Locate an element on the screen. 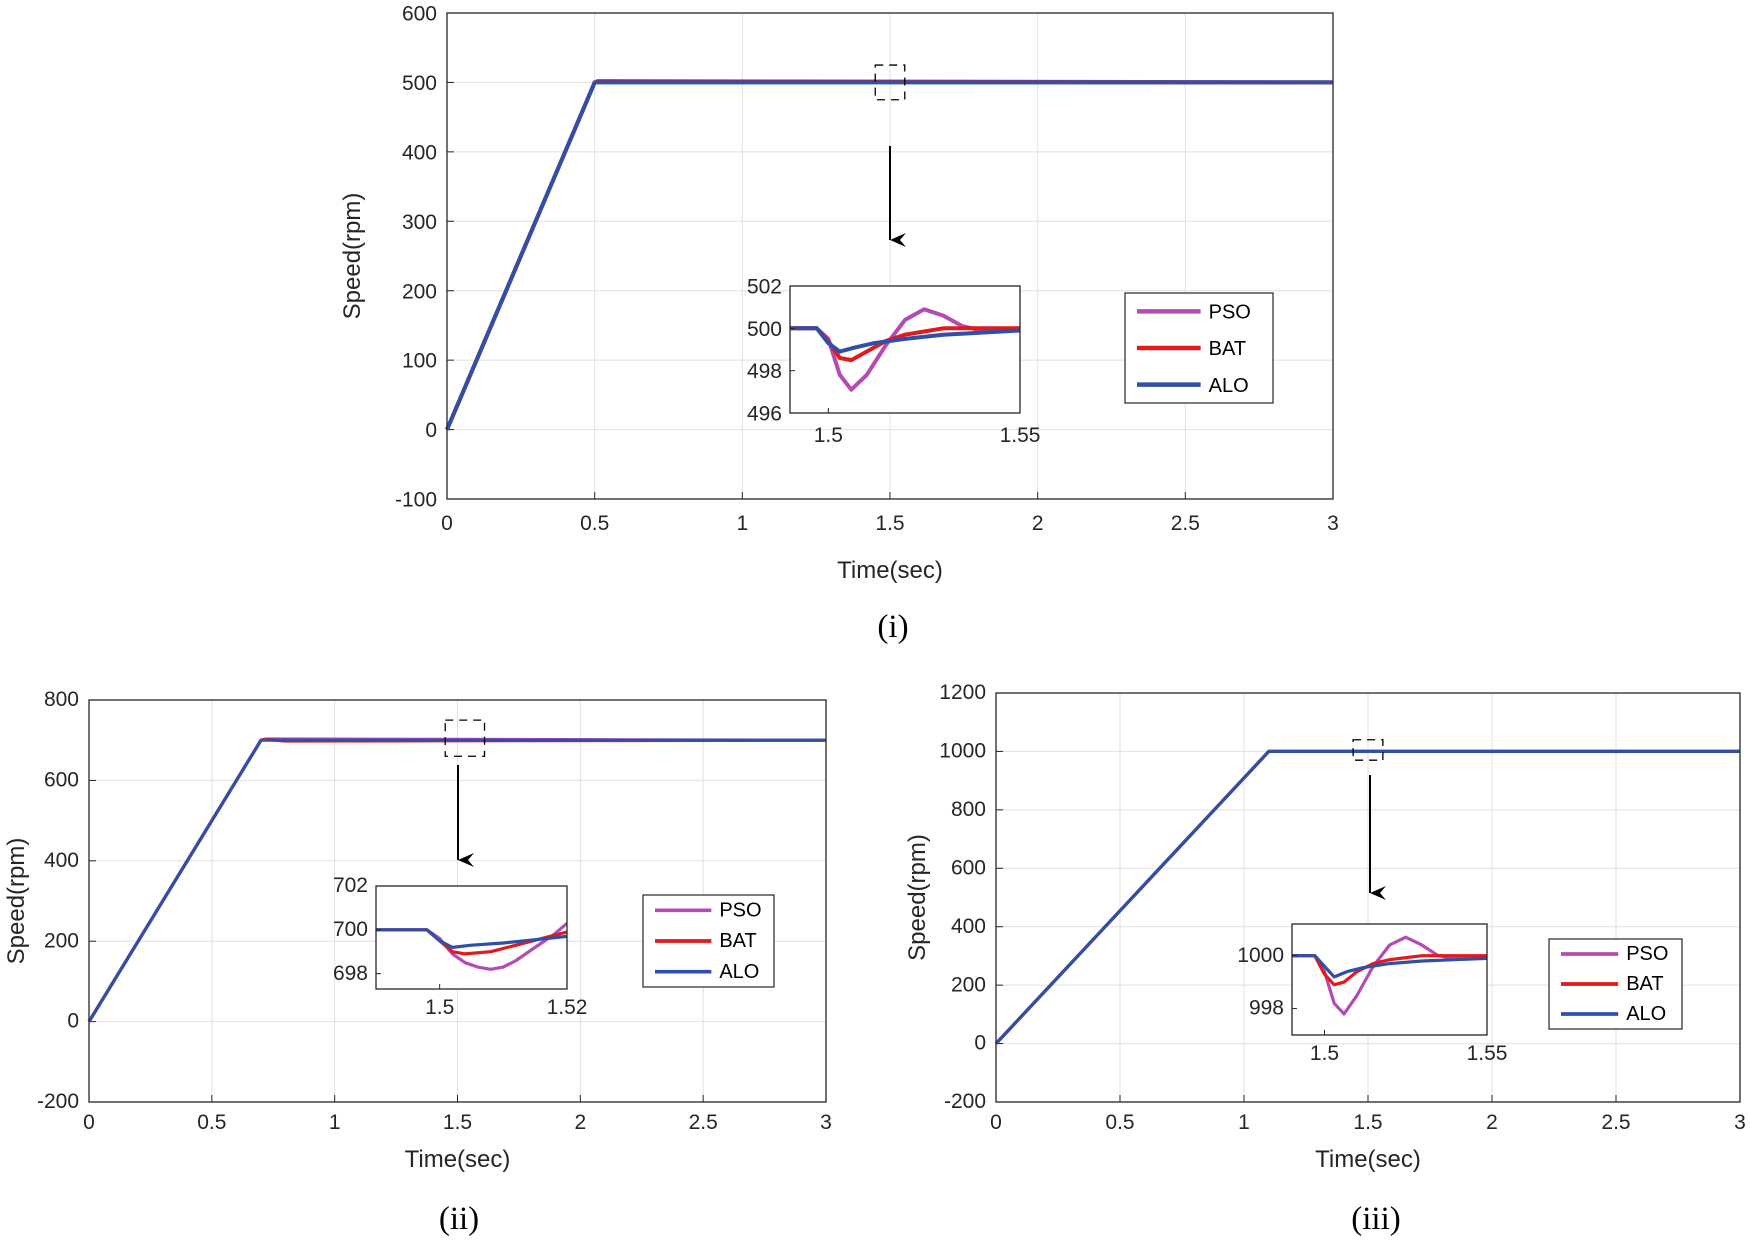  inset-y-tick-label: 498 is located at coordinates (764, 371).